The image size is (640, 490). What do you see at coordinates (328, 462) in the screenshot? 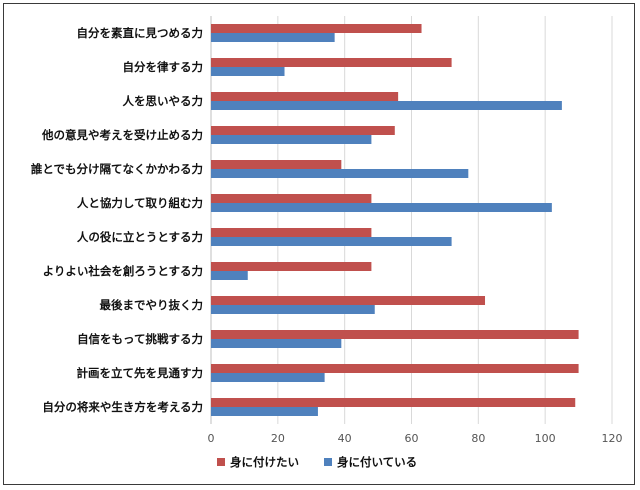
I see `legend-swatch-have` at bounding box center [328, 462].